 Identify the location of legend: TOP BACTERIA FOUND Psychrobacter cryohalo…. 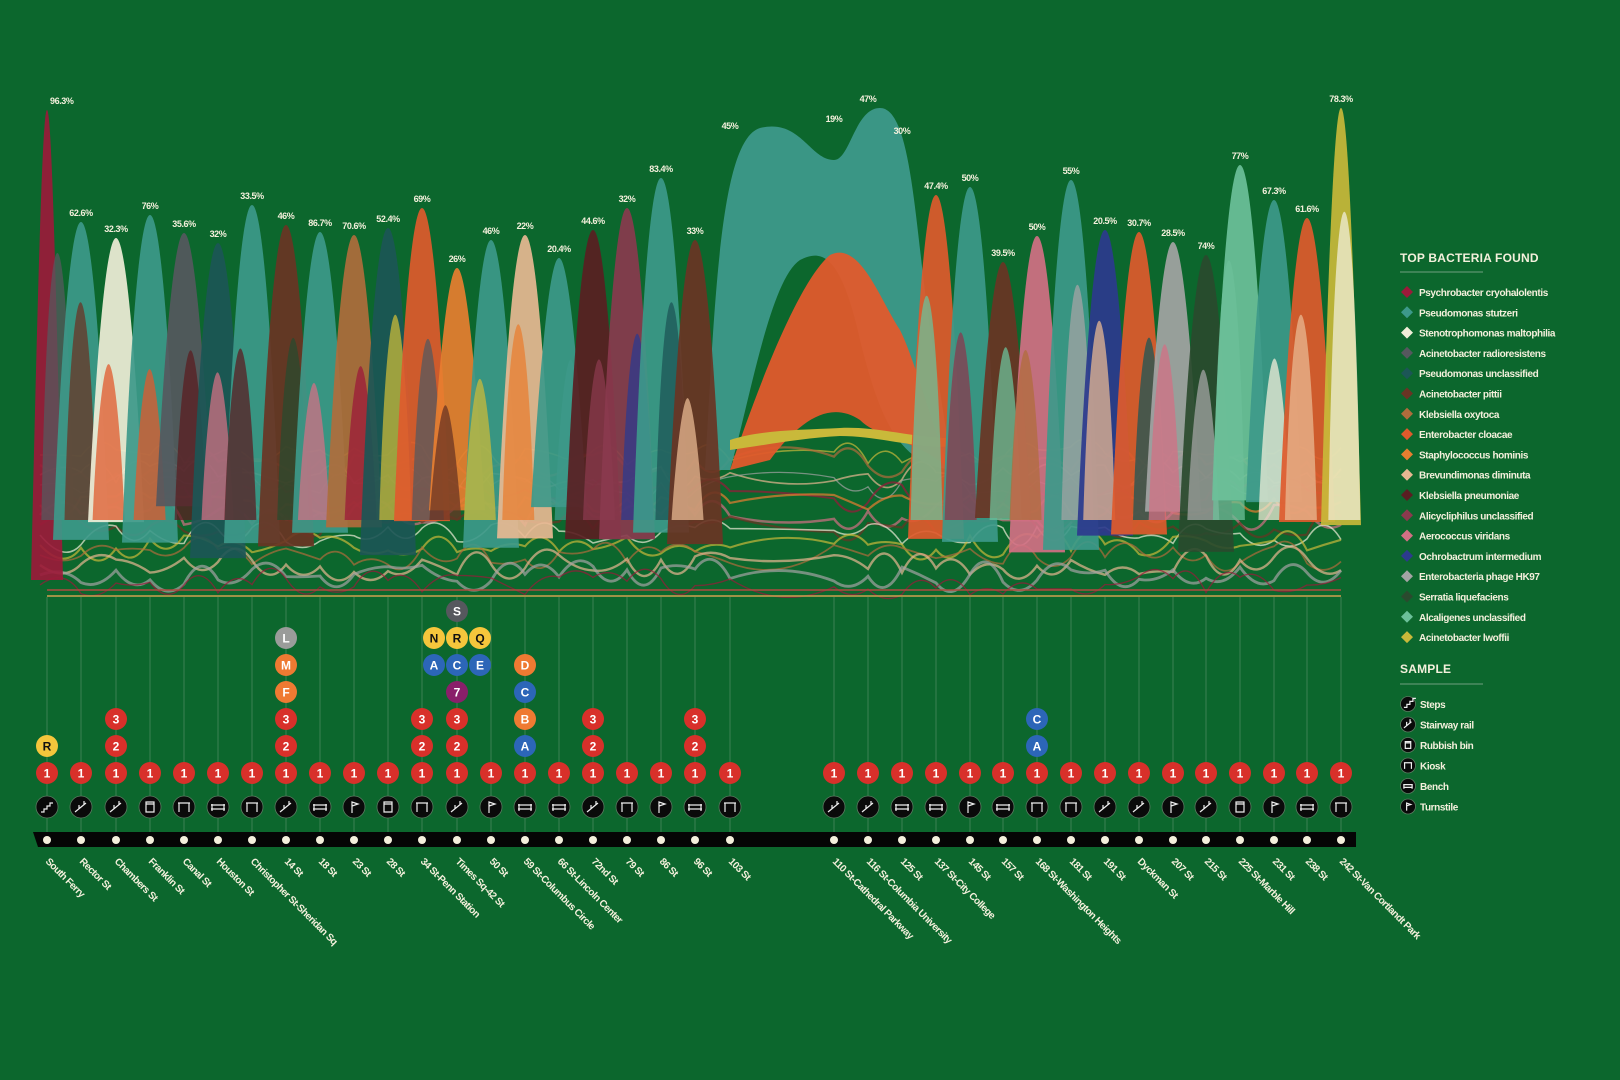
(1478, 533).